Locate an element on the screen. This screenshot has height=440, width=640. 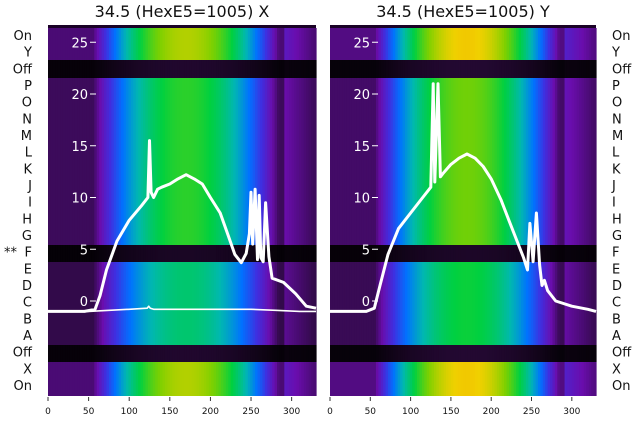
row-label: X is located at coordinates (616, 369).